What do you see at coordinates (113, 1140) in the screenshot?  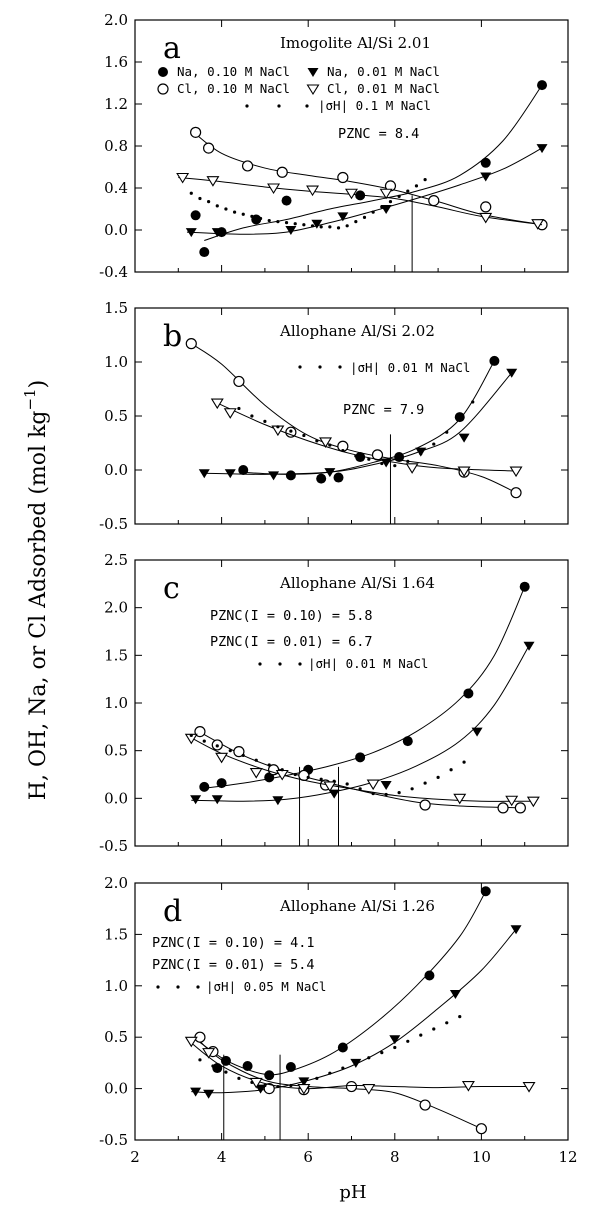 I see `y-tick-label-d: -0.5` at bounding box center [113, 1140].